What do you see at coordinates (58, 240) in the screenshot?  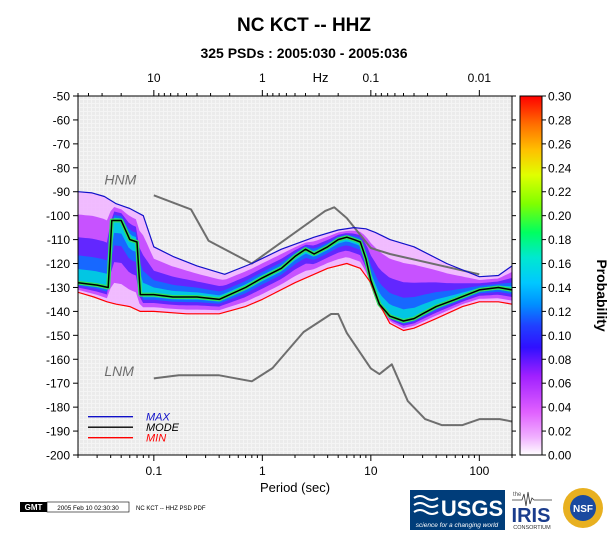 I see `y-tick-label: -110` at bounding box center [58, 240].